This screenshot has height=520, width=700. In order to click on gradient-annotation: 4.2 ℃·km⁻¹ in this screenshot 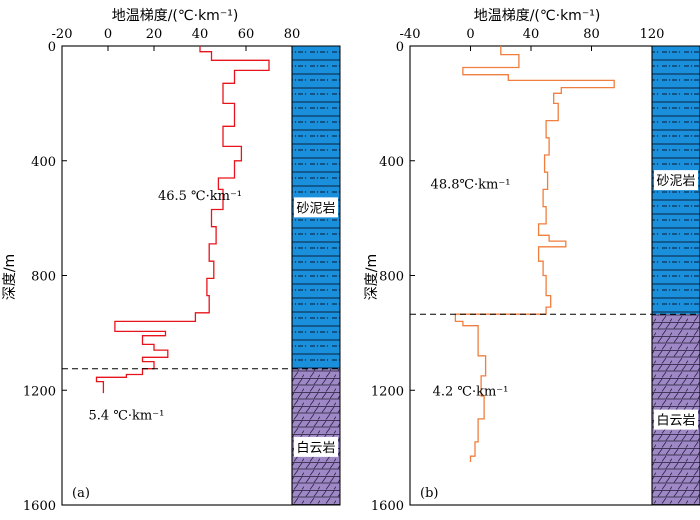, I will do `click(471, 391)`.